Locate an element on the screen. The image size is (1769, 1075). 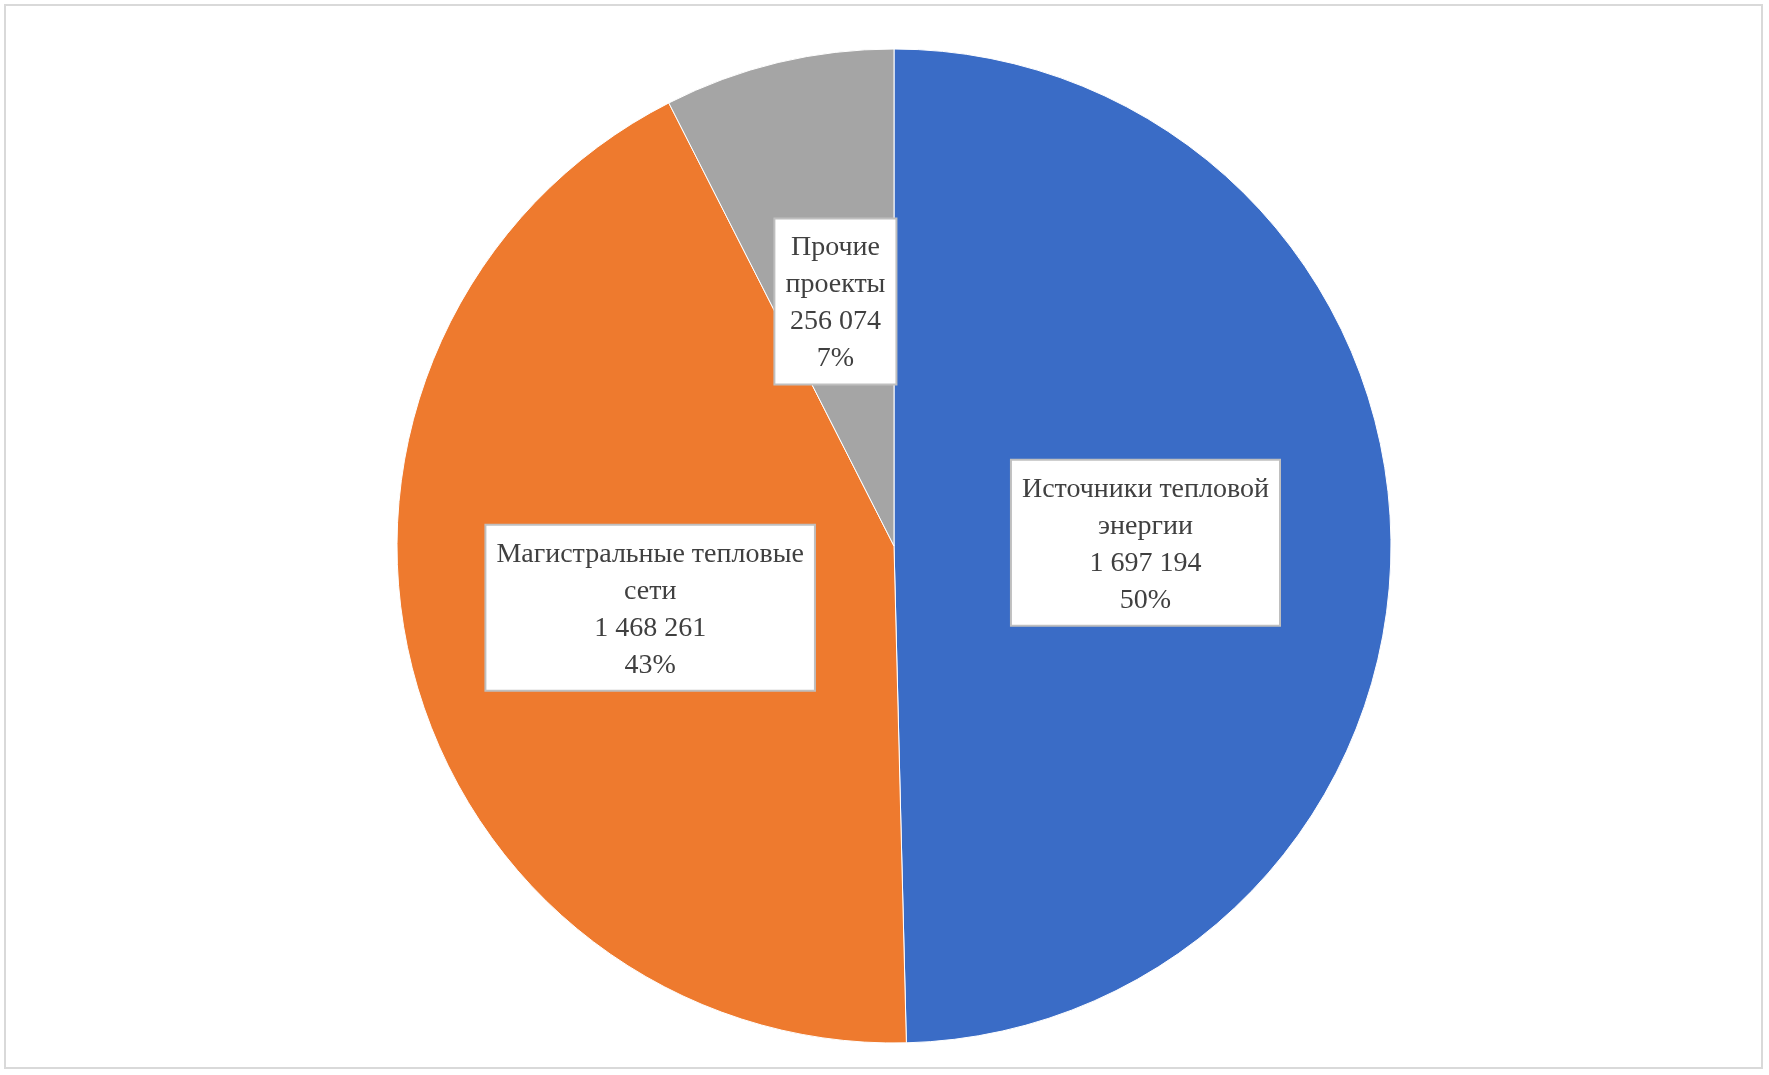
data-label: 1 697 194 50% is located at coordinates (1145, 579).